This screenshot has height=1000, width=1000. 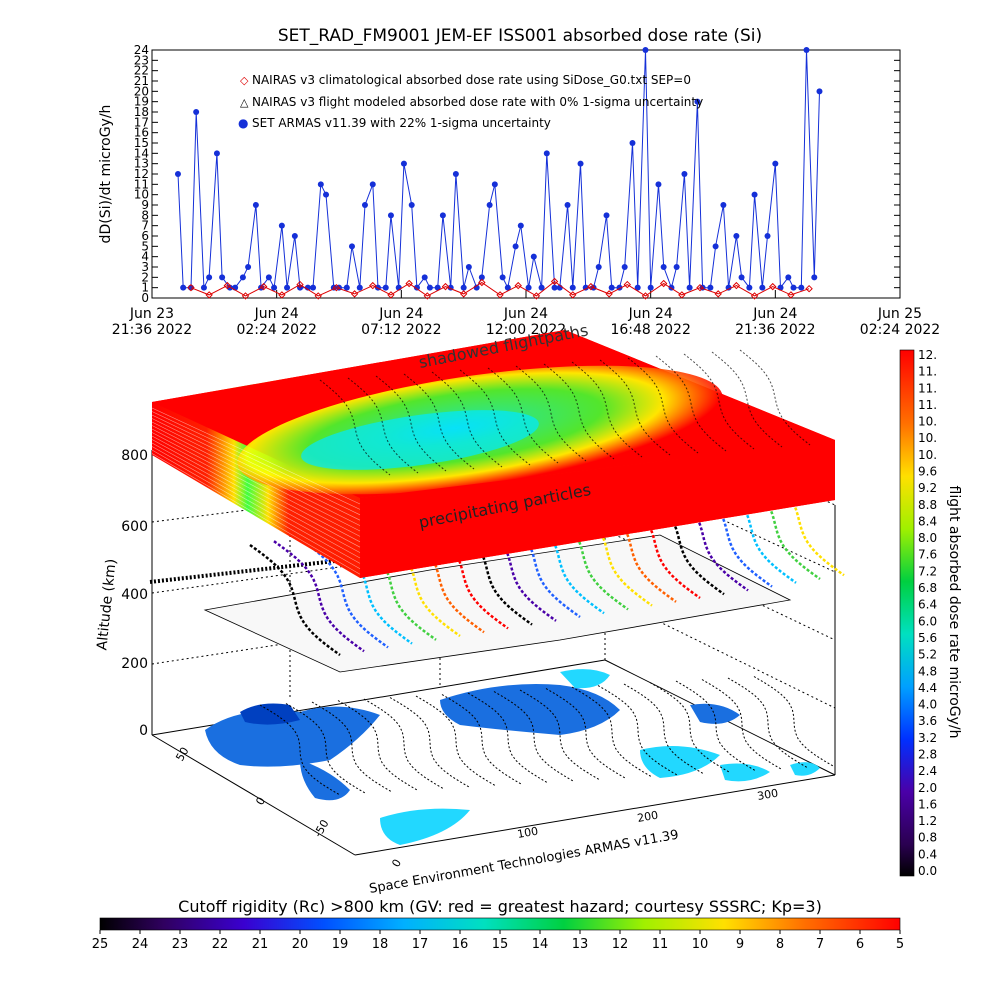 What do you see at coordinates (647, 817) in the screenshot?
I see `lon-tick-200: 200` at bounding box center [647, 817].